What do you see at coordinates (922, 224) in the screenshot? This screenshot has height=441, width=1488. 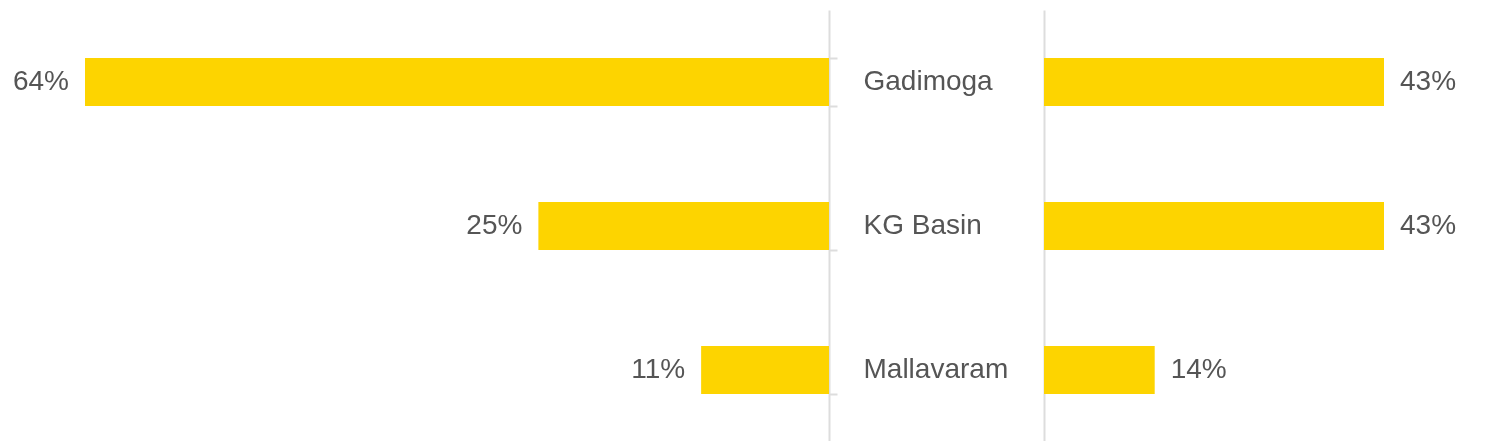 I see `y-tick-label: KG Basin` at bounding box center [922, 224].